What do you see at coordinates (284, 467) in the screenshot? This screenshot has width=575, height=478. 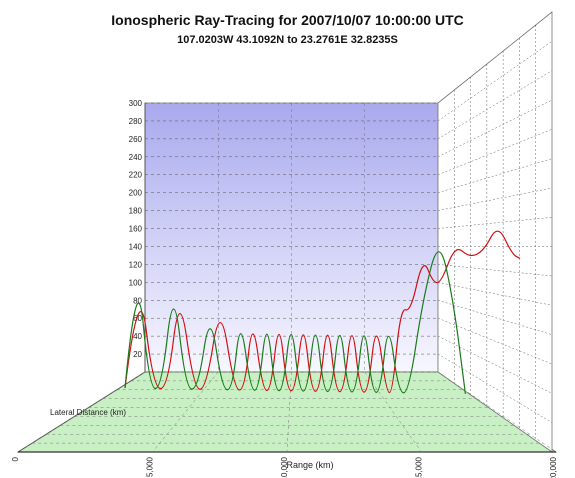 I see `x-tick-label: 10,000` at bounding box center [284, 467].